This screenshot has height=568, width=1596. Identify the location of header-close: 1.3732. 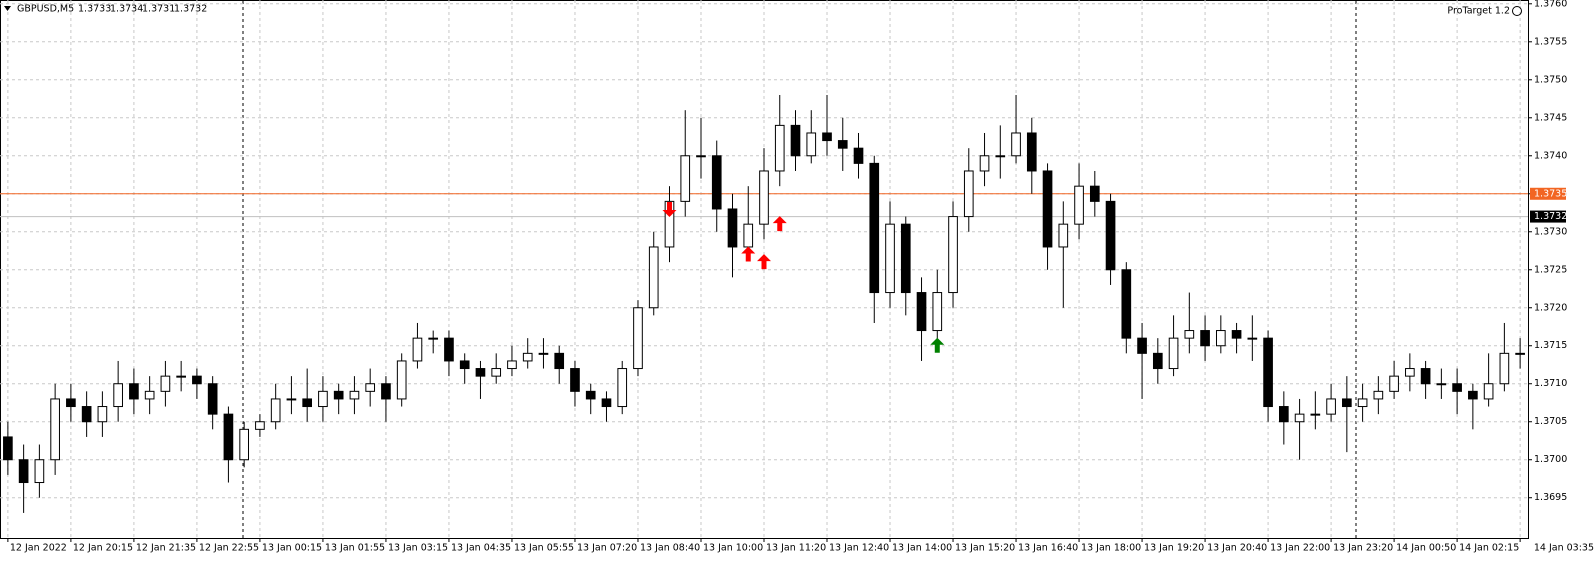
(190, 9).